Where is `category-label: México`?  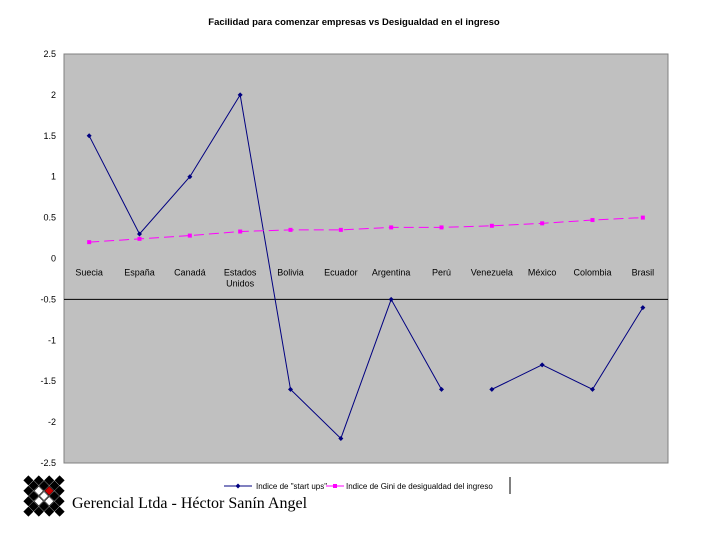 category-label: México is located at coordinates (542, 273).